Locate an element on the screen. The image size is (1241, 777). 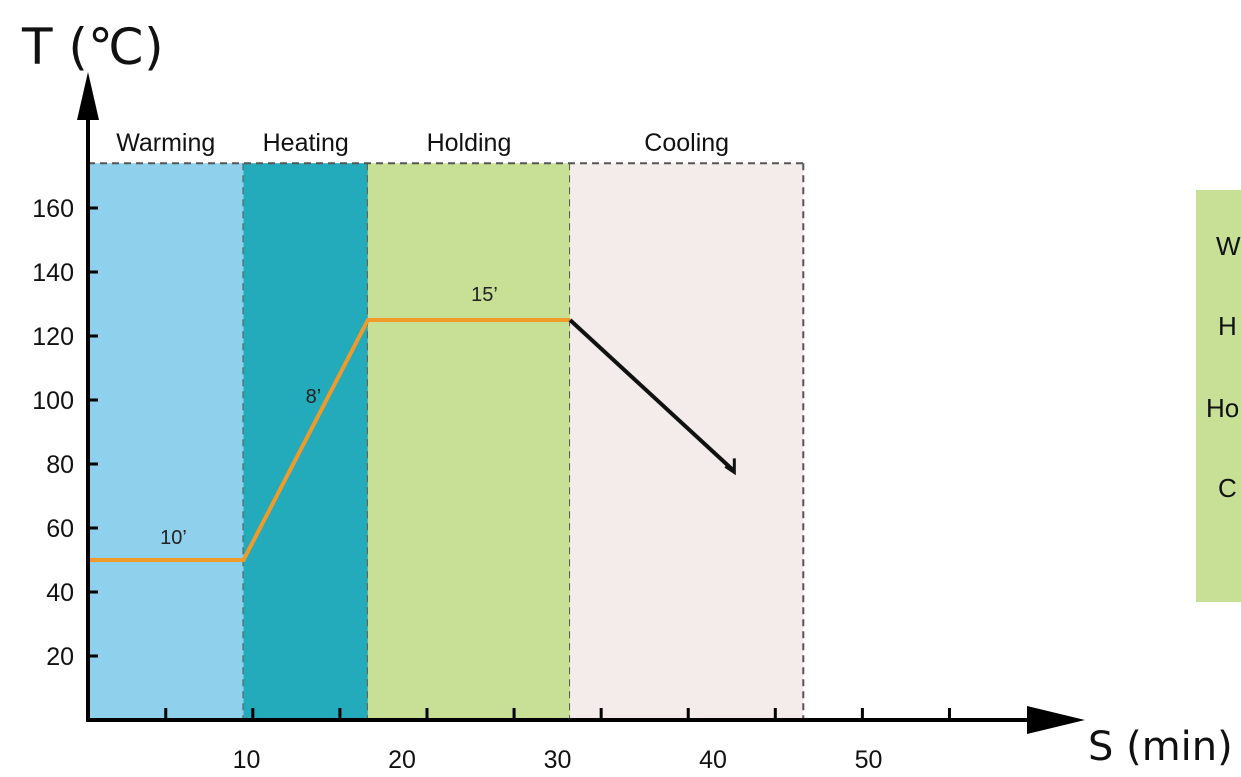
phase-label-warming: Warming is located at coordinates (165, 143).